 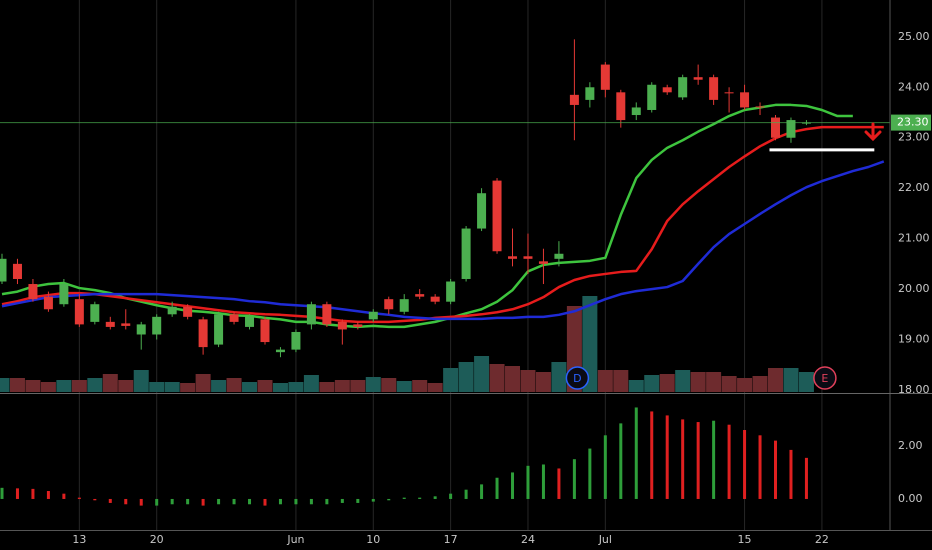 I want to click on down-arrow, so click(x=873, y=132).